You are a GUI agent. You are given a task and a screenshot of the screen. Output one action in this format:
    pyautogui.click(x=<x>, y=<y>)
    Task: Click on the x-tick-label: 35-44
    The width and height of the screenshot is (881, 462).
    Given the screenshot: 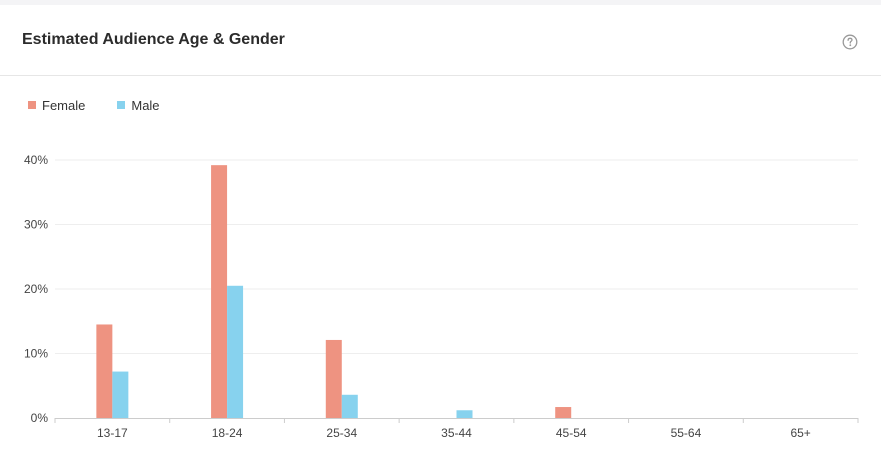 What is the action you would take?
    pyautogui.click(x=456, y=433)
    